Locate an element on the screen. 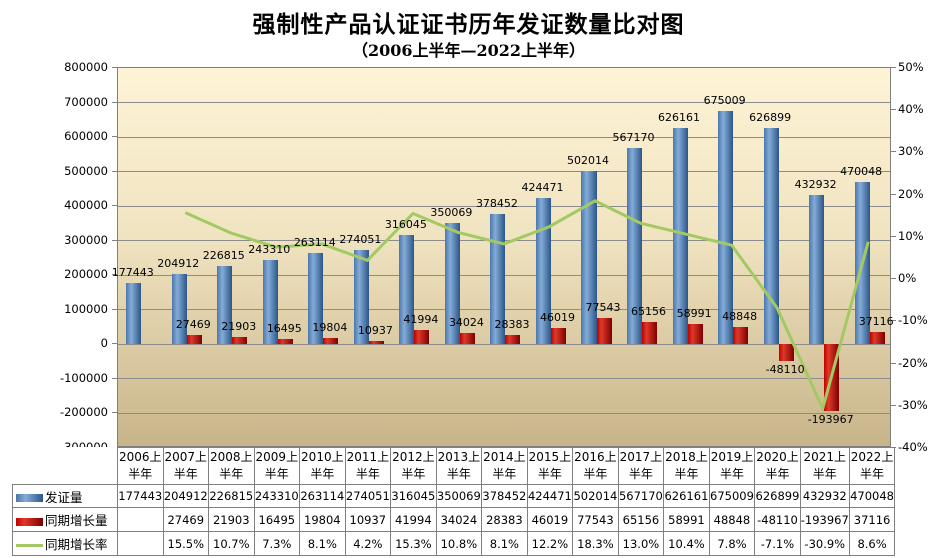 The image size is (937, 558). table-cell: 675009 is located at coordinates (732, 496).